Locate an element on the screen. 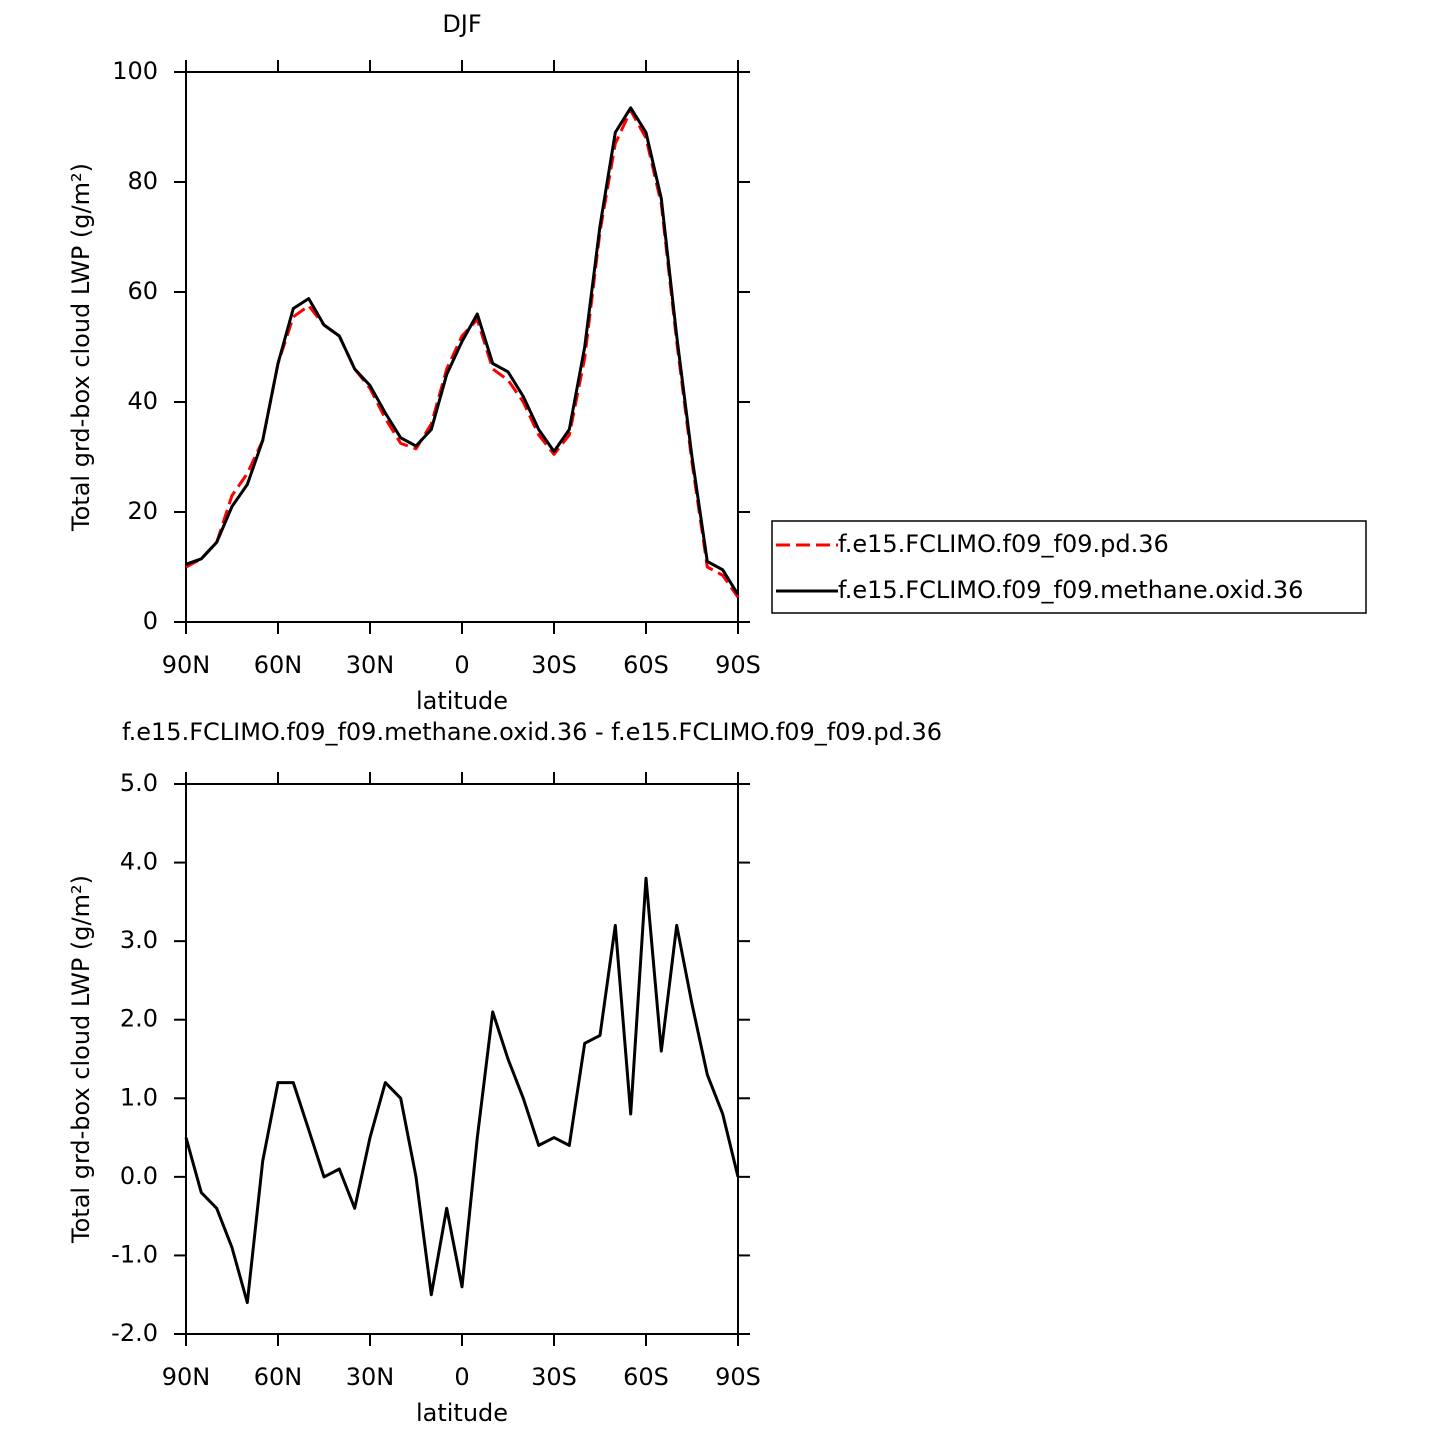  y-tick-label: 80 is located at coordinates (142, 181).